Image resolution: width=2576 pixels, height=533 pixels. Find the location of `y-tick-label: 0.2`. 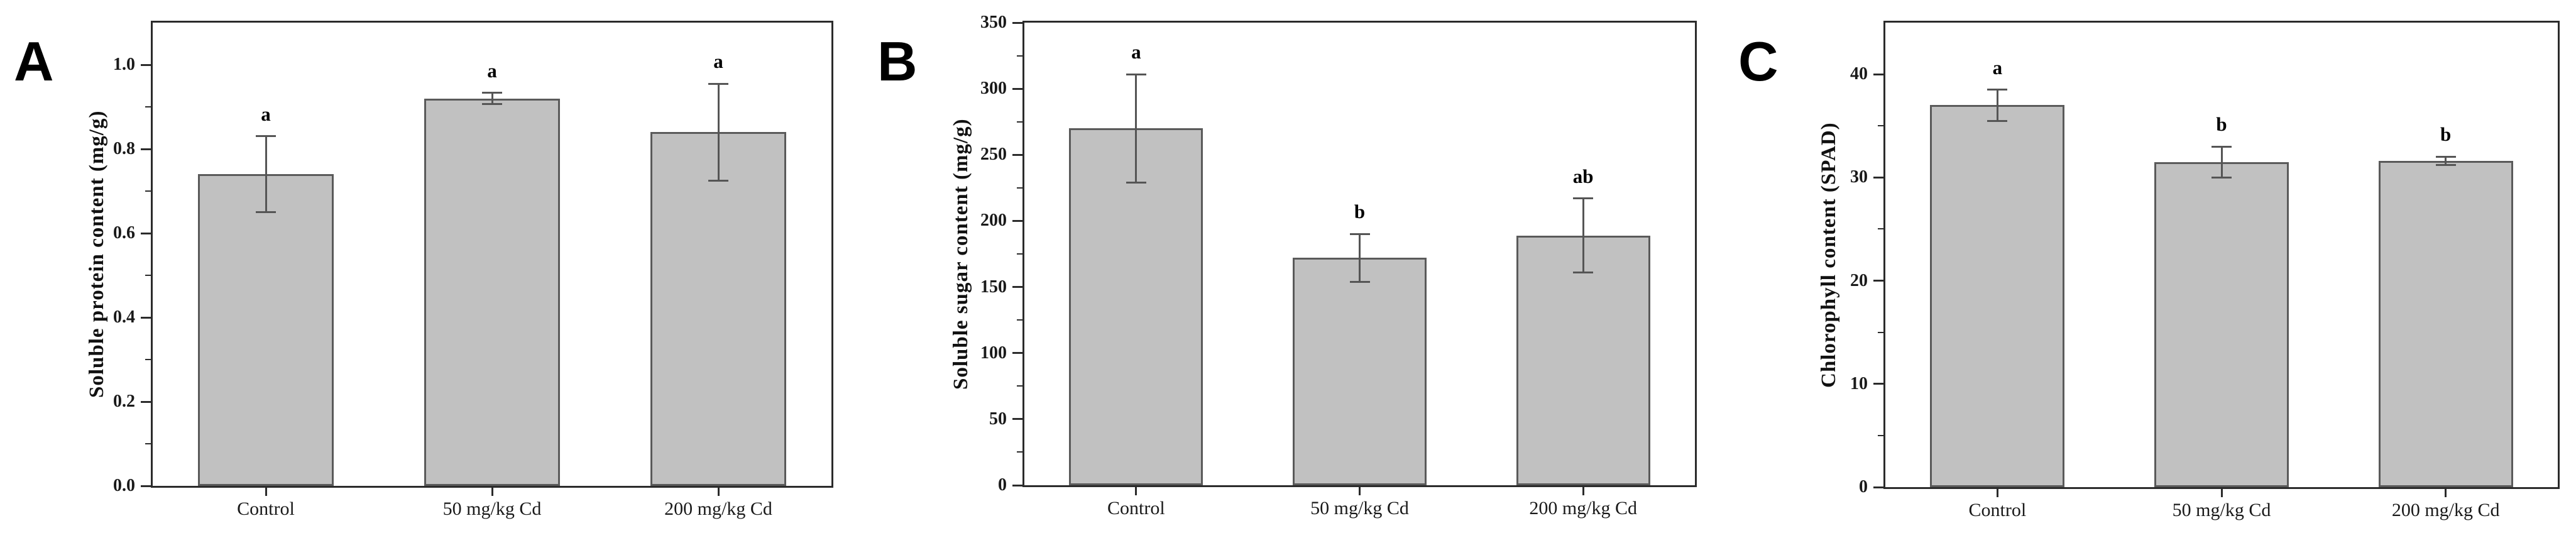

y-tick-label: 0.2 is located at coordinates (124, 401).